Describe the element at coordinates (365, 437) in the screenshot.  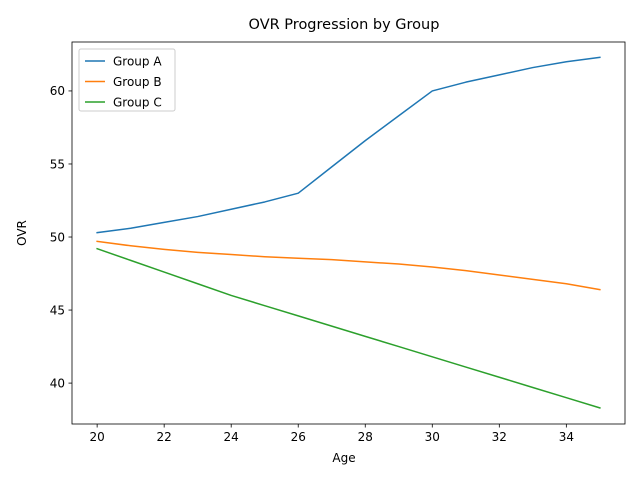
I see `x-tick-label: 28` at that location.